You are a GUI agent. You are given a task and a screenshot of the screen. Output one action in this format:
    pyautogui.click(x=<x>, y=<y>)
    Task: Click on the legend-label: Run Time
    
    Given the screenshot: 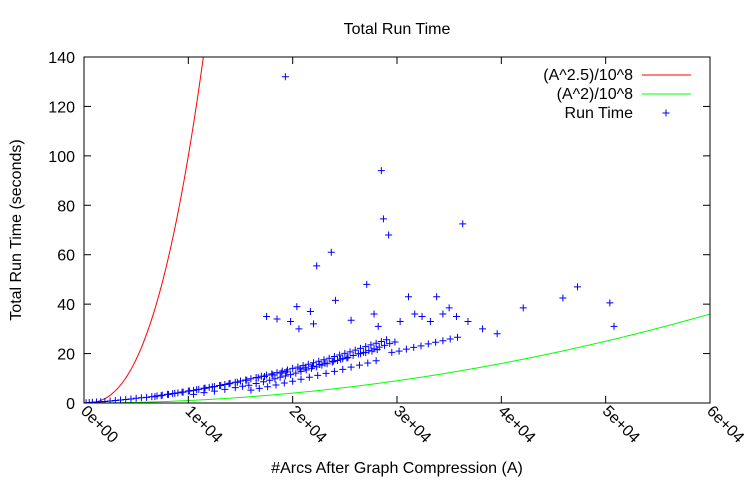 What is the action you would take?
    pyautogui.click(x=599, y=113)
    